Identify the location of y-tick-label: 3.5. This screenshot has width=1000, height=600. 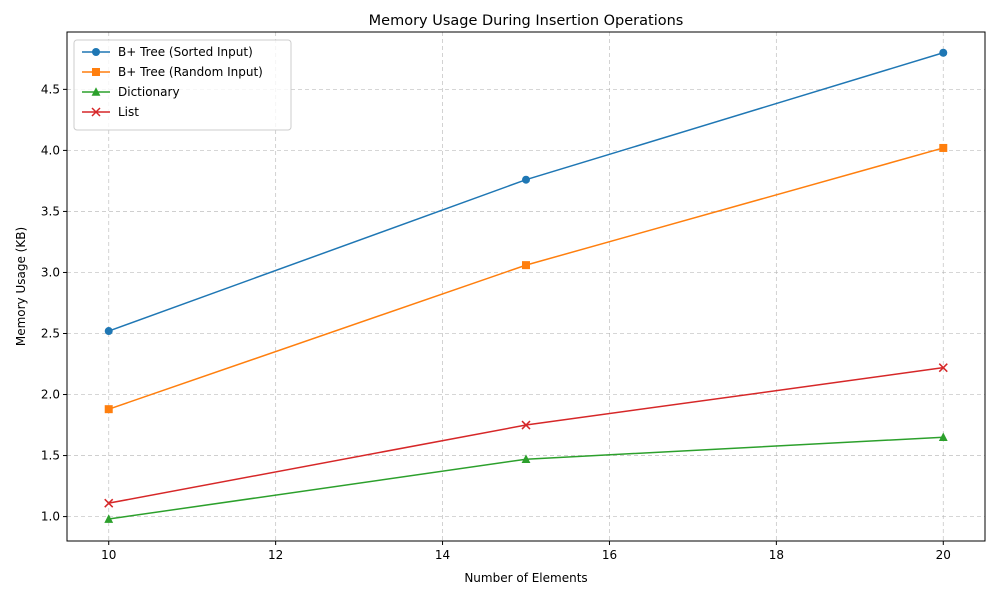
(50, 211).